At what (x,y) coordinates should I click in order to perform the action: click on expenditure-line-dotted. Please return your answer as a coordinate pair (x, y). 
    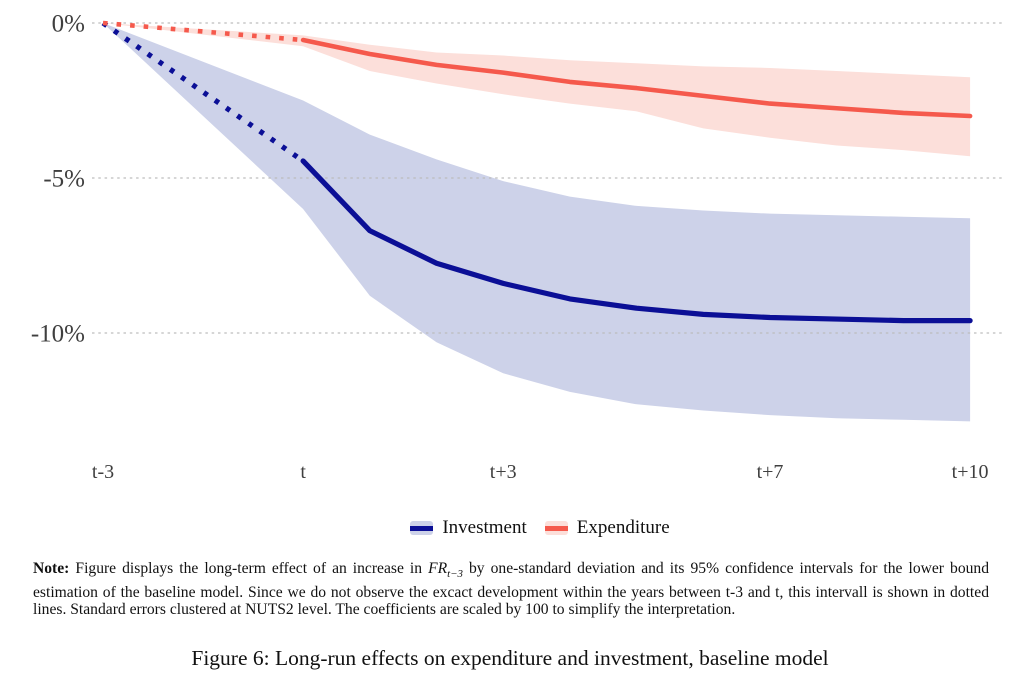
    Looking at the image, I should click on (203, 31).